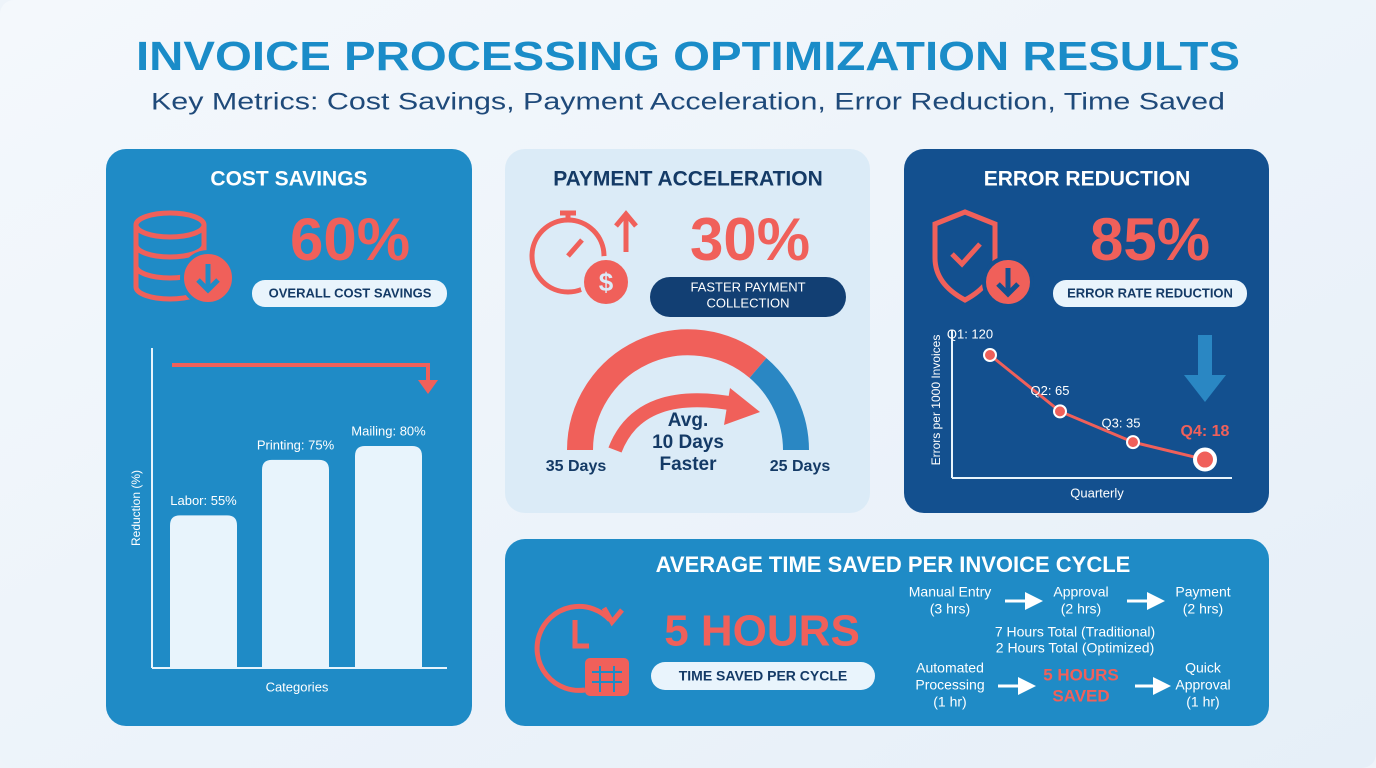 Image resolution: width=1376 pixels, height=768 pixels. I want to click on line, so click(1097, 407).